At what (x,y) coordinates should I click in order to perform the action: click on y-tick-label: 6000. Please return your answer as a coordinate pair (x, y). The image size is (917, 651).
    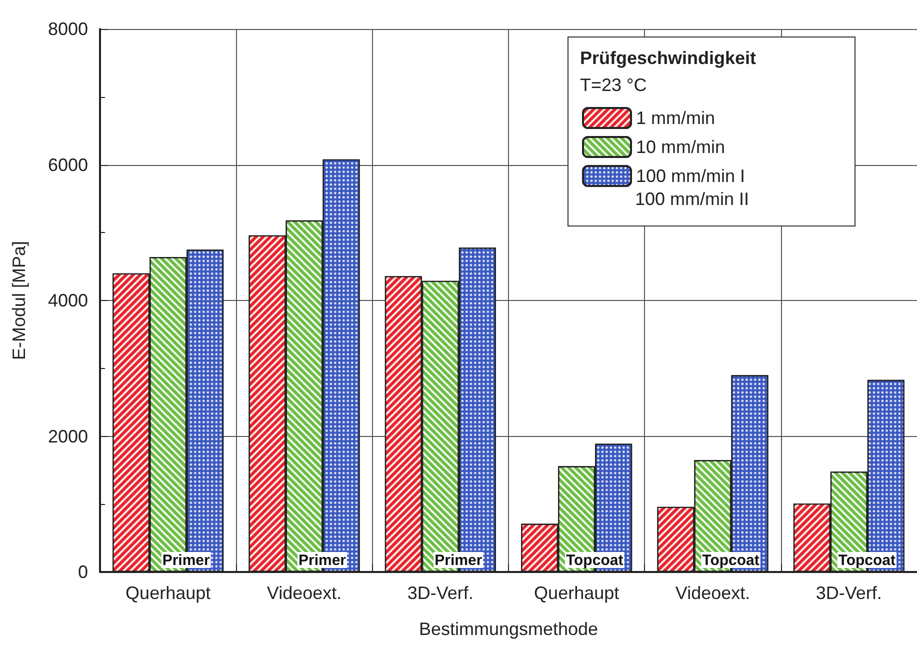
    Looking at the image, I should click on (68, 164).